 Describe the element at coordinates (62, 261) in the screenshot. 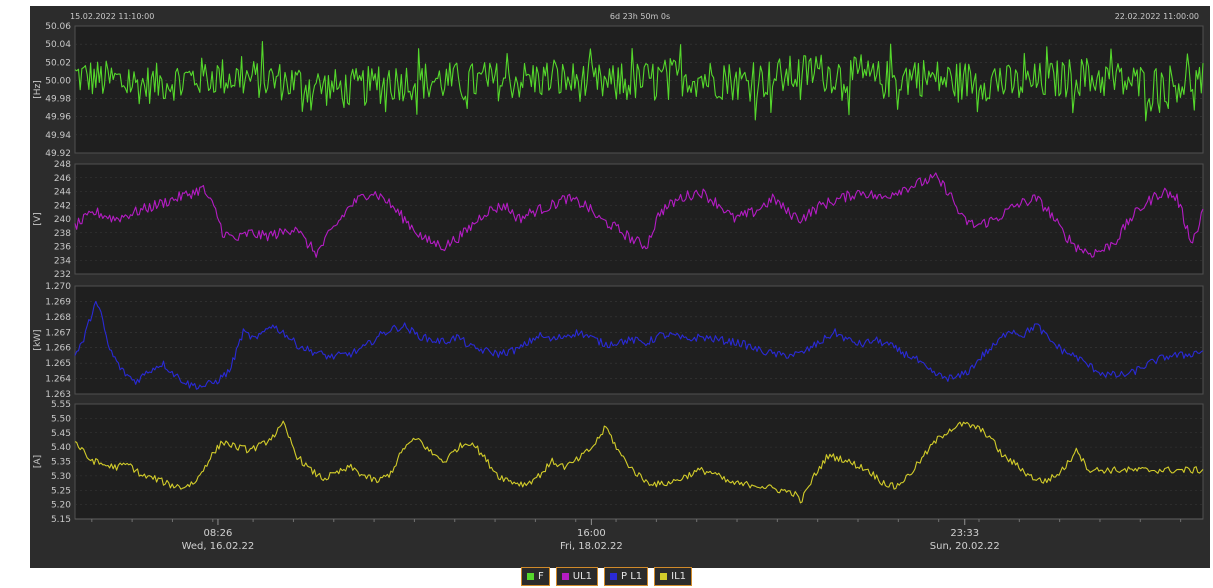

I see `y-tick-label-ul1: 234` at that location.